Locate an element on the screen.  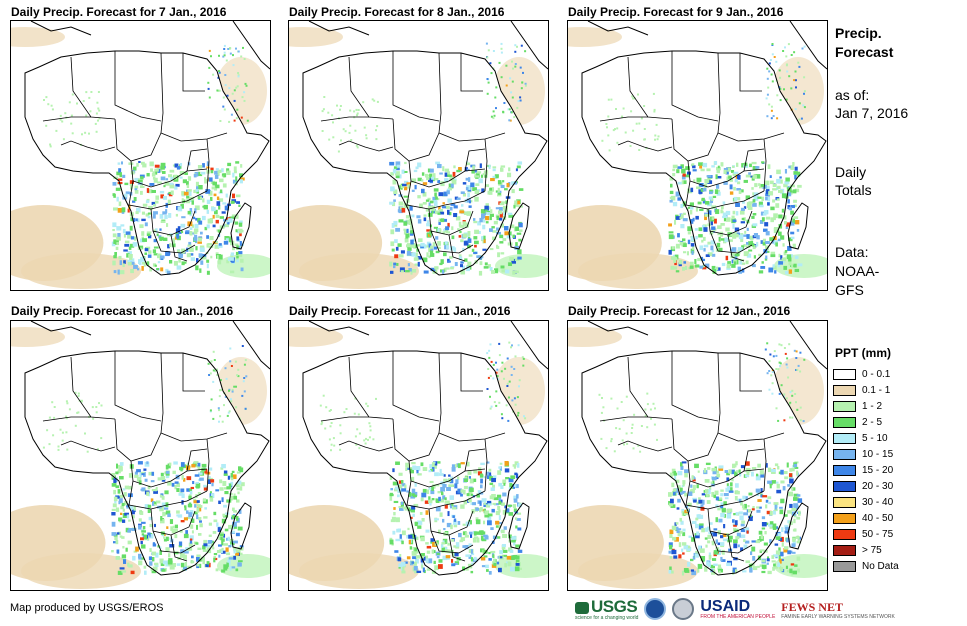
data-source-line1: Data: is located at coordinates (852, 252).